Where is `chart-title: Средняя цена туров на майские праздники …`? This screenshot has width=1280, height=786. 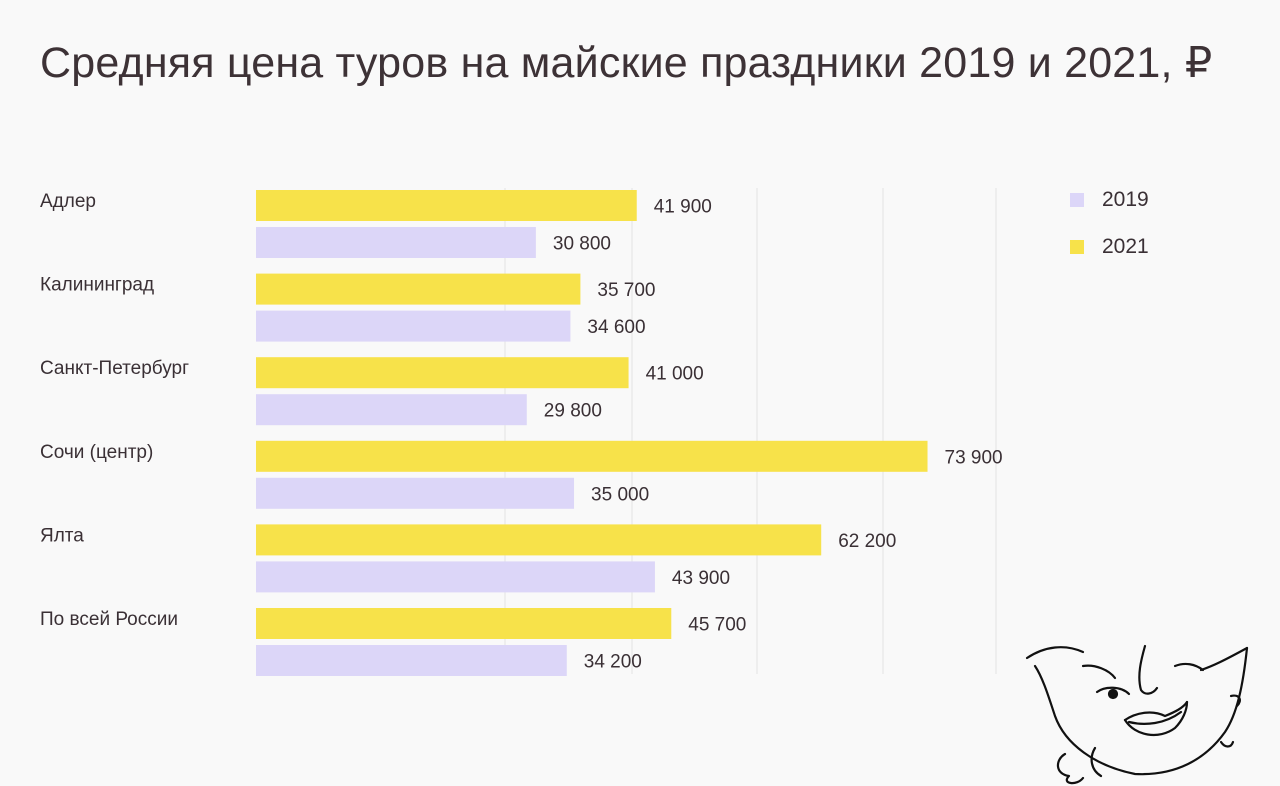
chart-title: Средняя цена туров на майские праздники … is located at coordinates (626, 63).